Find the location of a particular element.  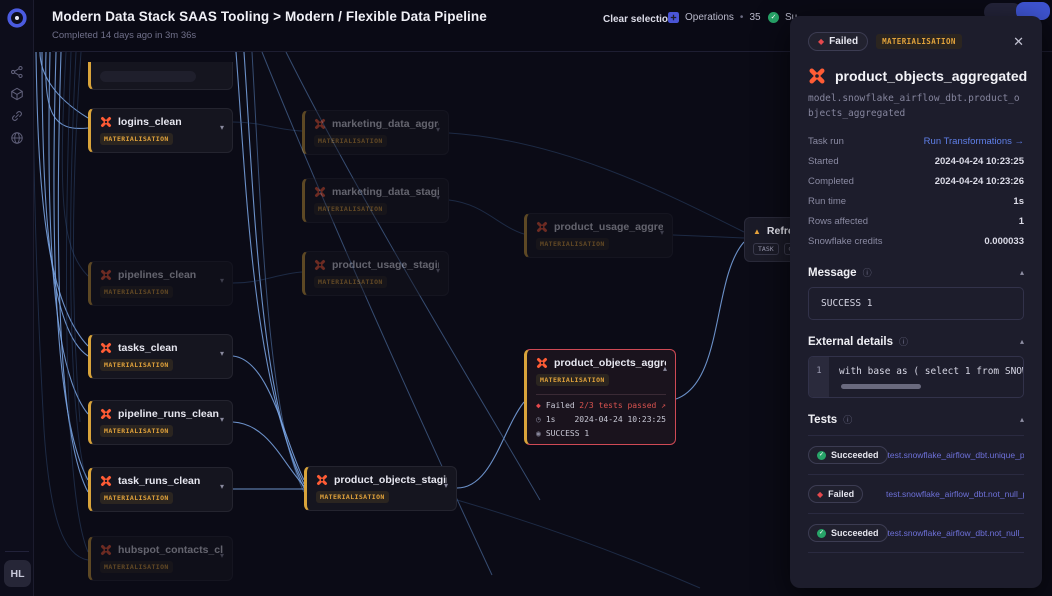

node-label: Refre is located at coordinates (780, 231).